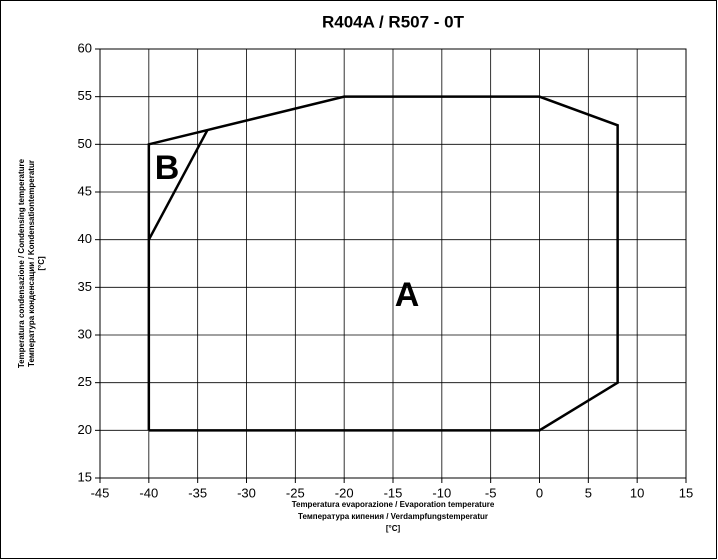 The width and height of the screenshot is (718, 560). I want to click on y-axis-label: [°C], so click(41, 263).